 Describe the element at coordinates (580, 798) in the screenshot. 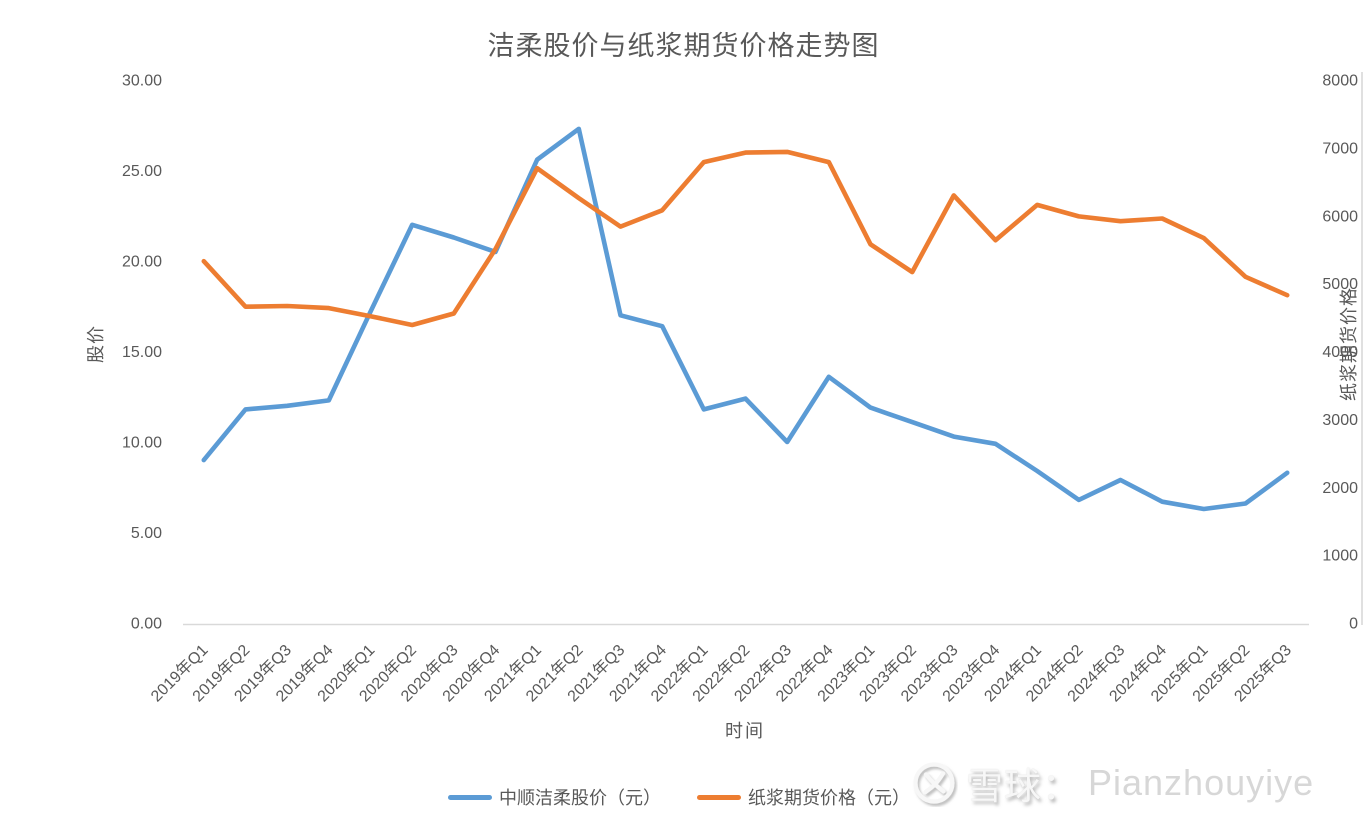

I see `legend-label-stock-price: 中顺洁柔股价（元）` at that location.